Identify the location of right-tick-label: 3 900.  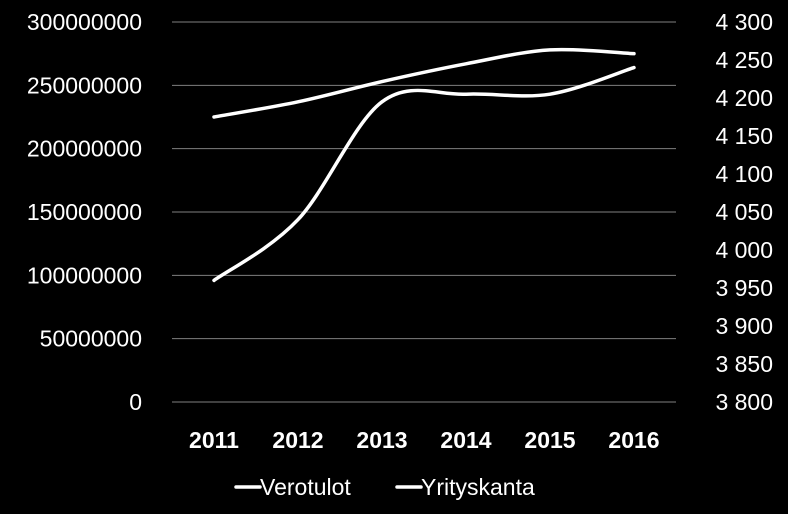
(744, 326).